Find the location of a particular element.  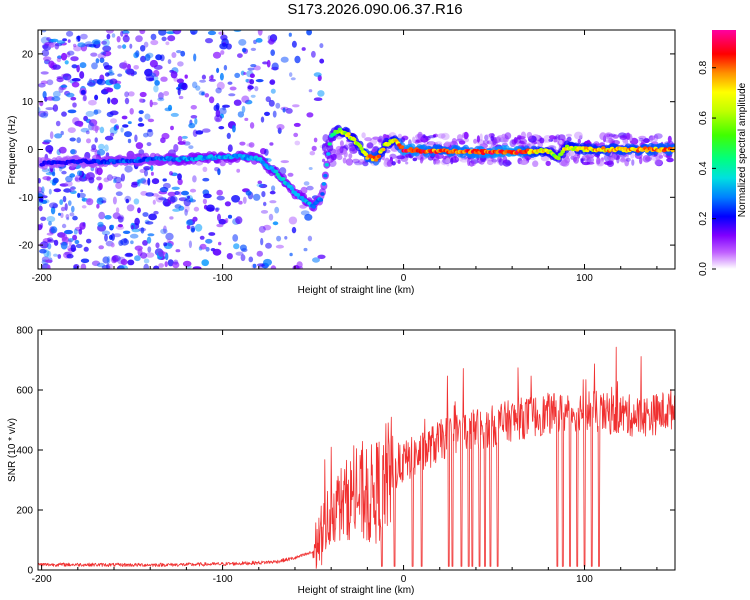

spectrogram-x-tick-label: -200 is located at coordinates (42, 278).